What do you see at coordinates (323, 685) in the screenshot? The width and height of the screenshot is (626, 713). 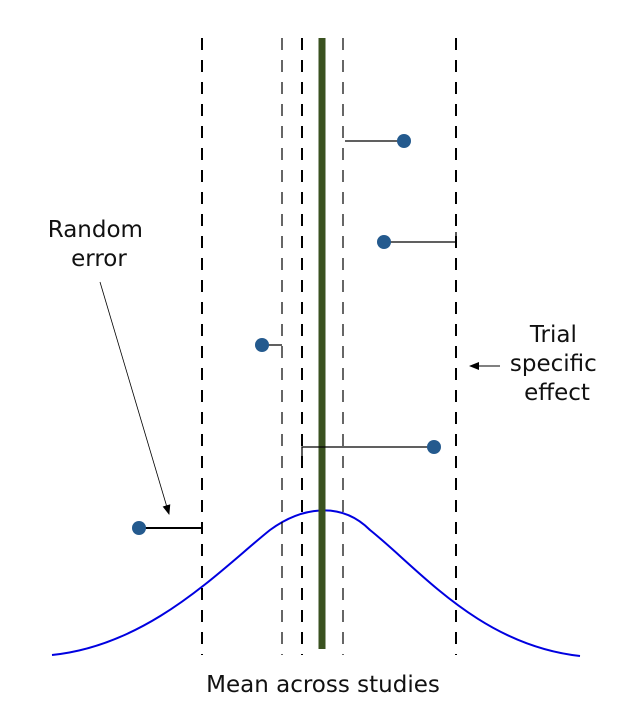 I see `mean-label: Mean across studies` at bounding box center [323, 685].